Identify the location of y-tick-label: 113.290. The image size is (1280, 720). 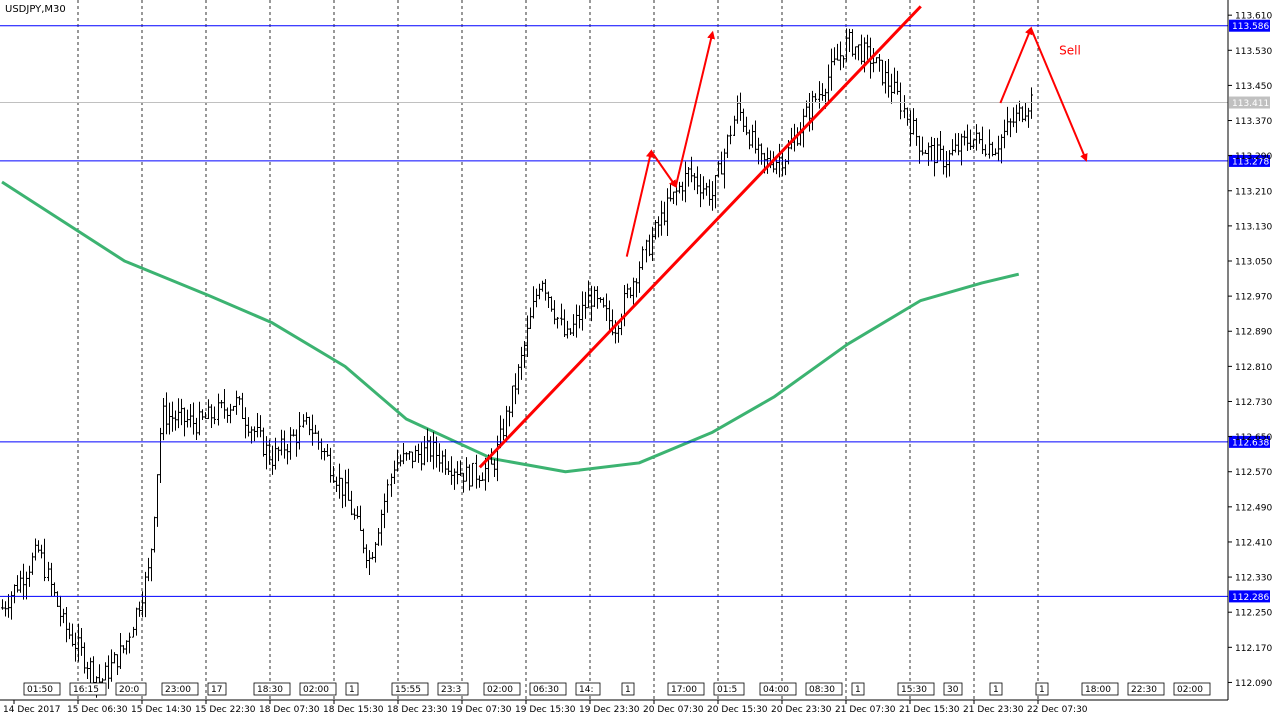
(1253, 157).